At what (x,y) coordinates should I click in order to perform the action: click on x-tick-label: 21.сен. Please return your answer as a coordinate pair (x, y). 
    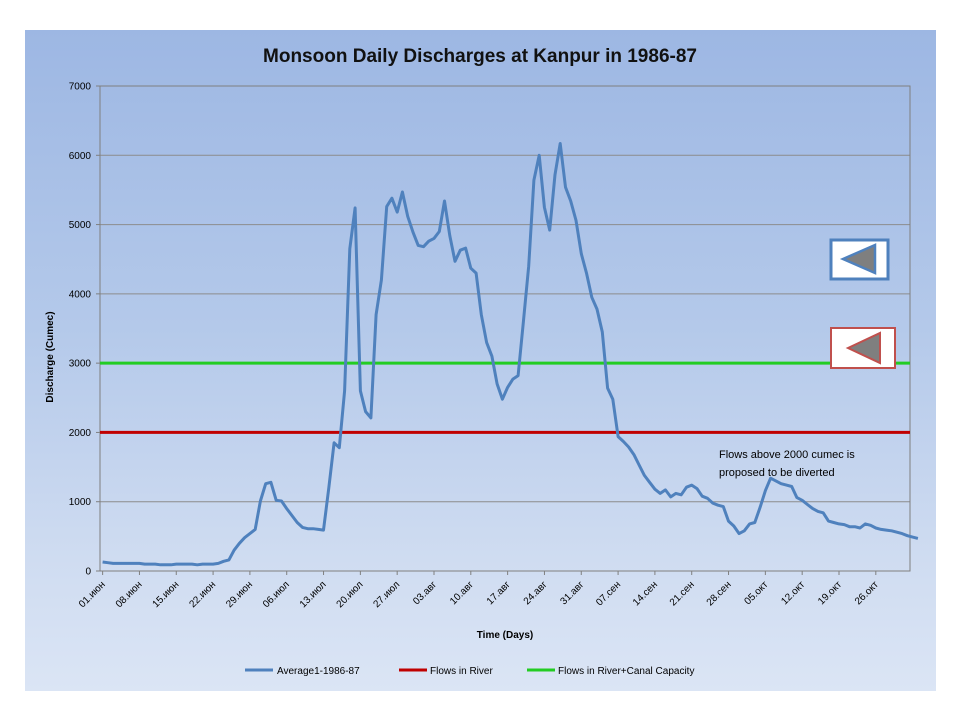
    Looking at the image, I should click on (682, 593).